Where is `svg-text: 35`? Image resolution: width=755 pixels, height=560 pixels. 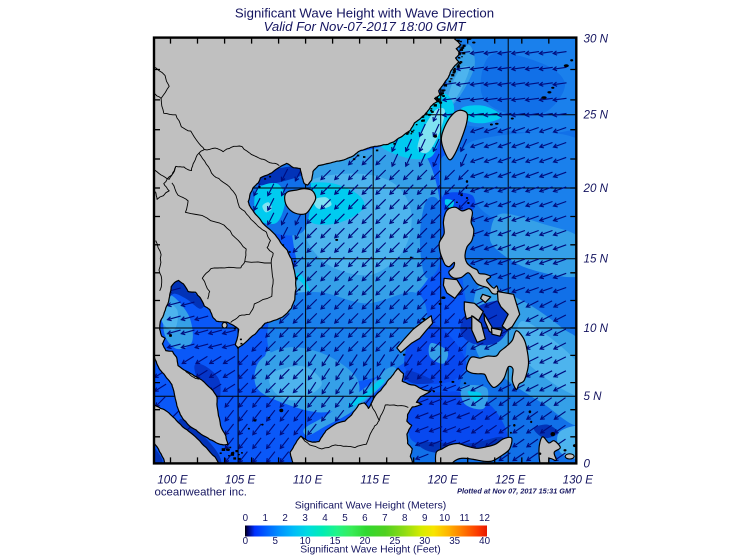 svg-text: 35 is located at coordinates (454, 541).